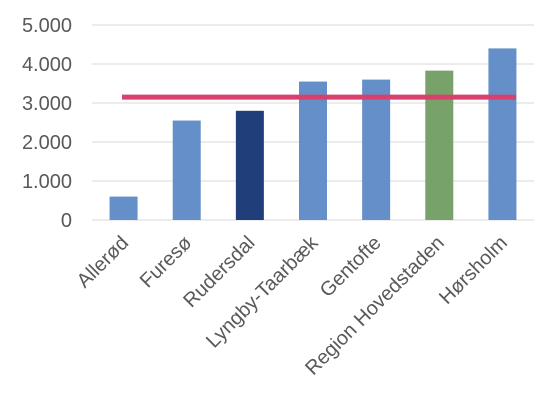 The width and height of the screenshot is (544, 403). I want to click on x-tick-label: Lyngby-Taarbæk, so click(262, 291).